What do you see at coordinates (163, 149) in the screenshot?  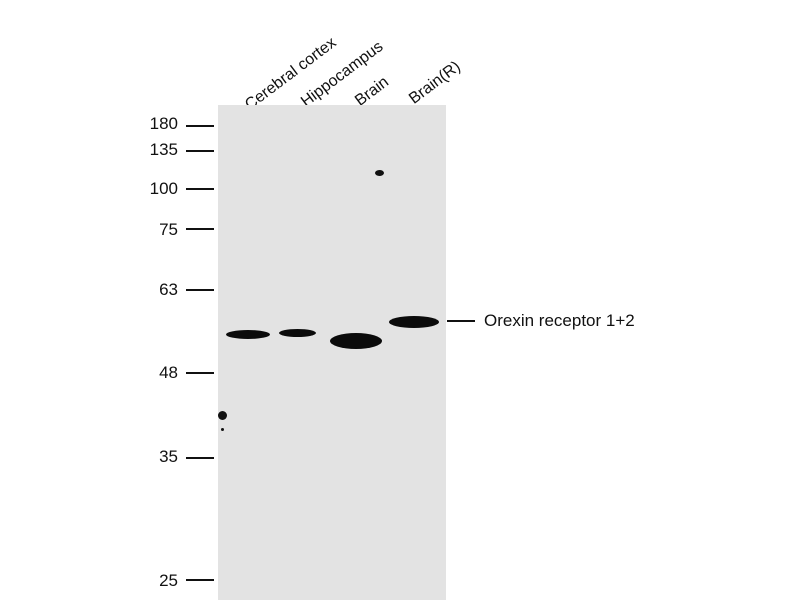 I see `marker-label-135: 135` at bounding box center [163, 149].